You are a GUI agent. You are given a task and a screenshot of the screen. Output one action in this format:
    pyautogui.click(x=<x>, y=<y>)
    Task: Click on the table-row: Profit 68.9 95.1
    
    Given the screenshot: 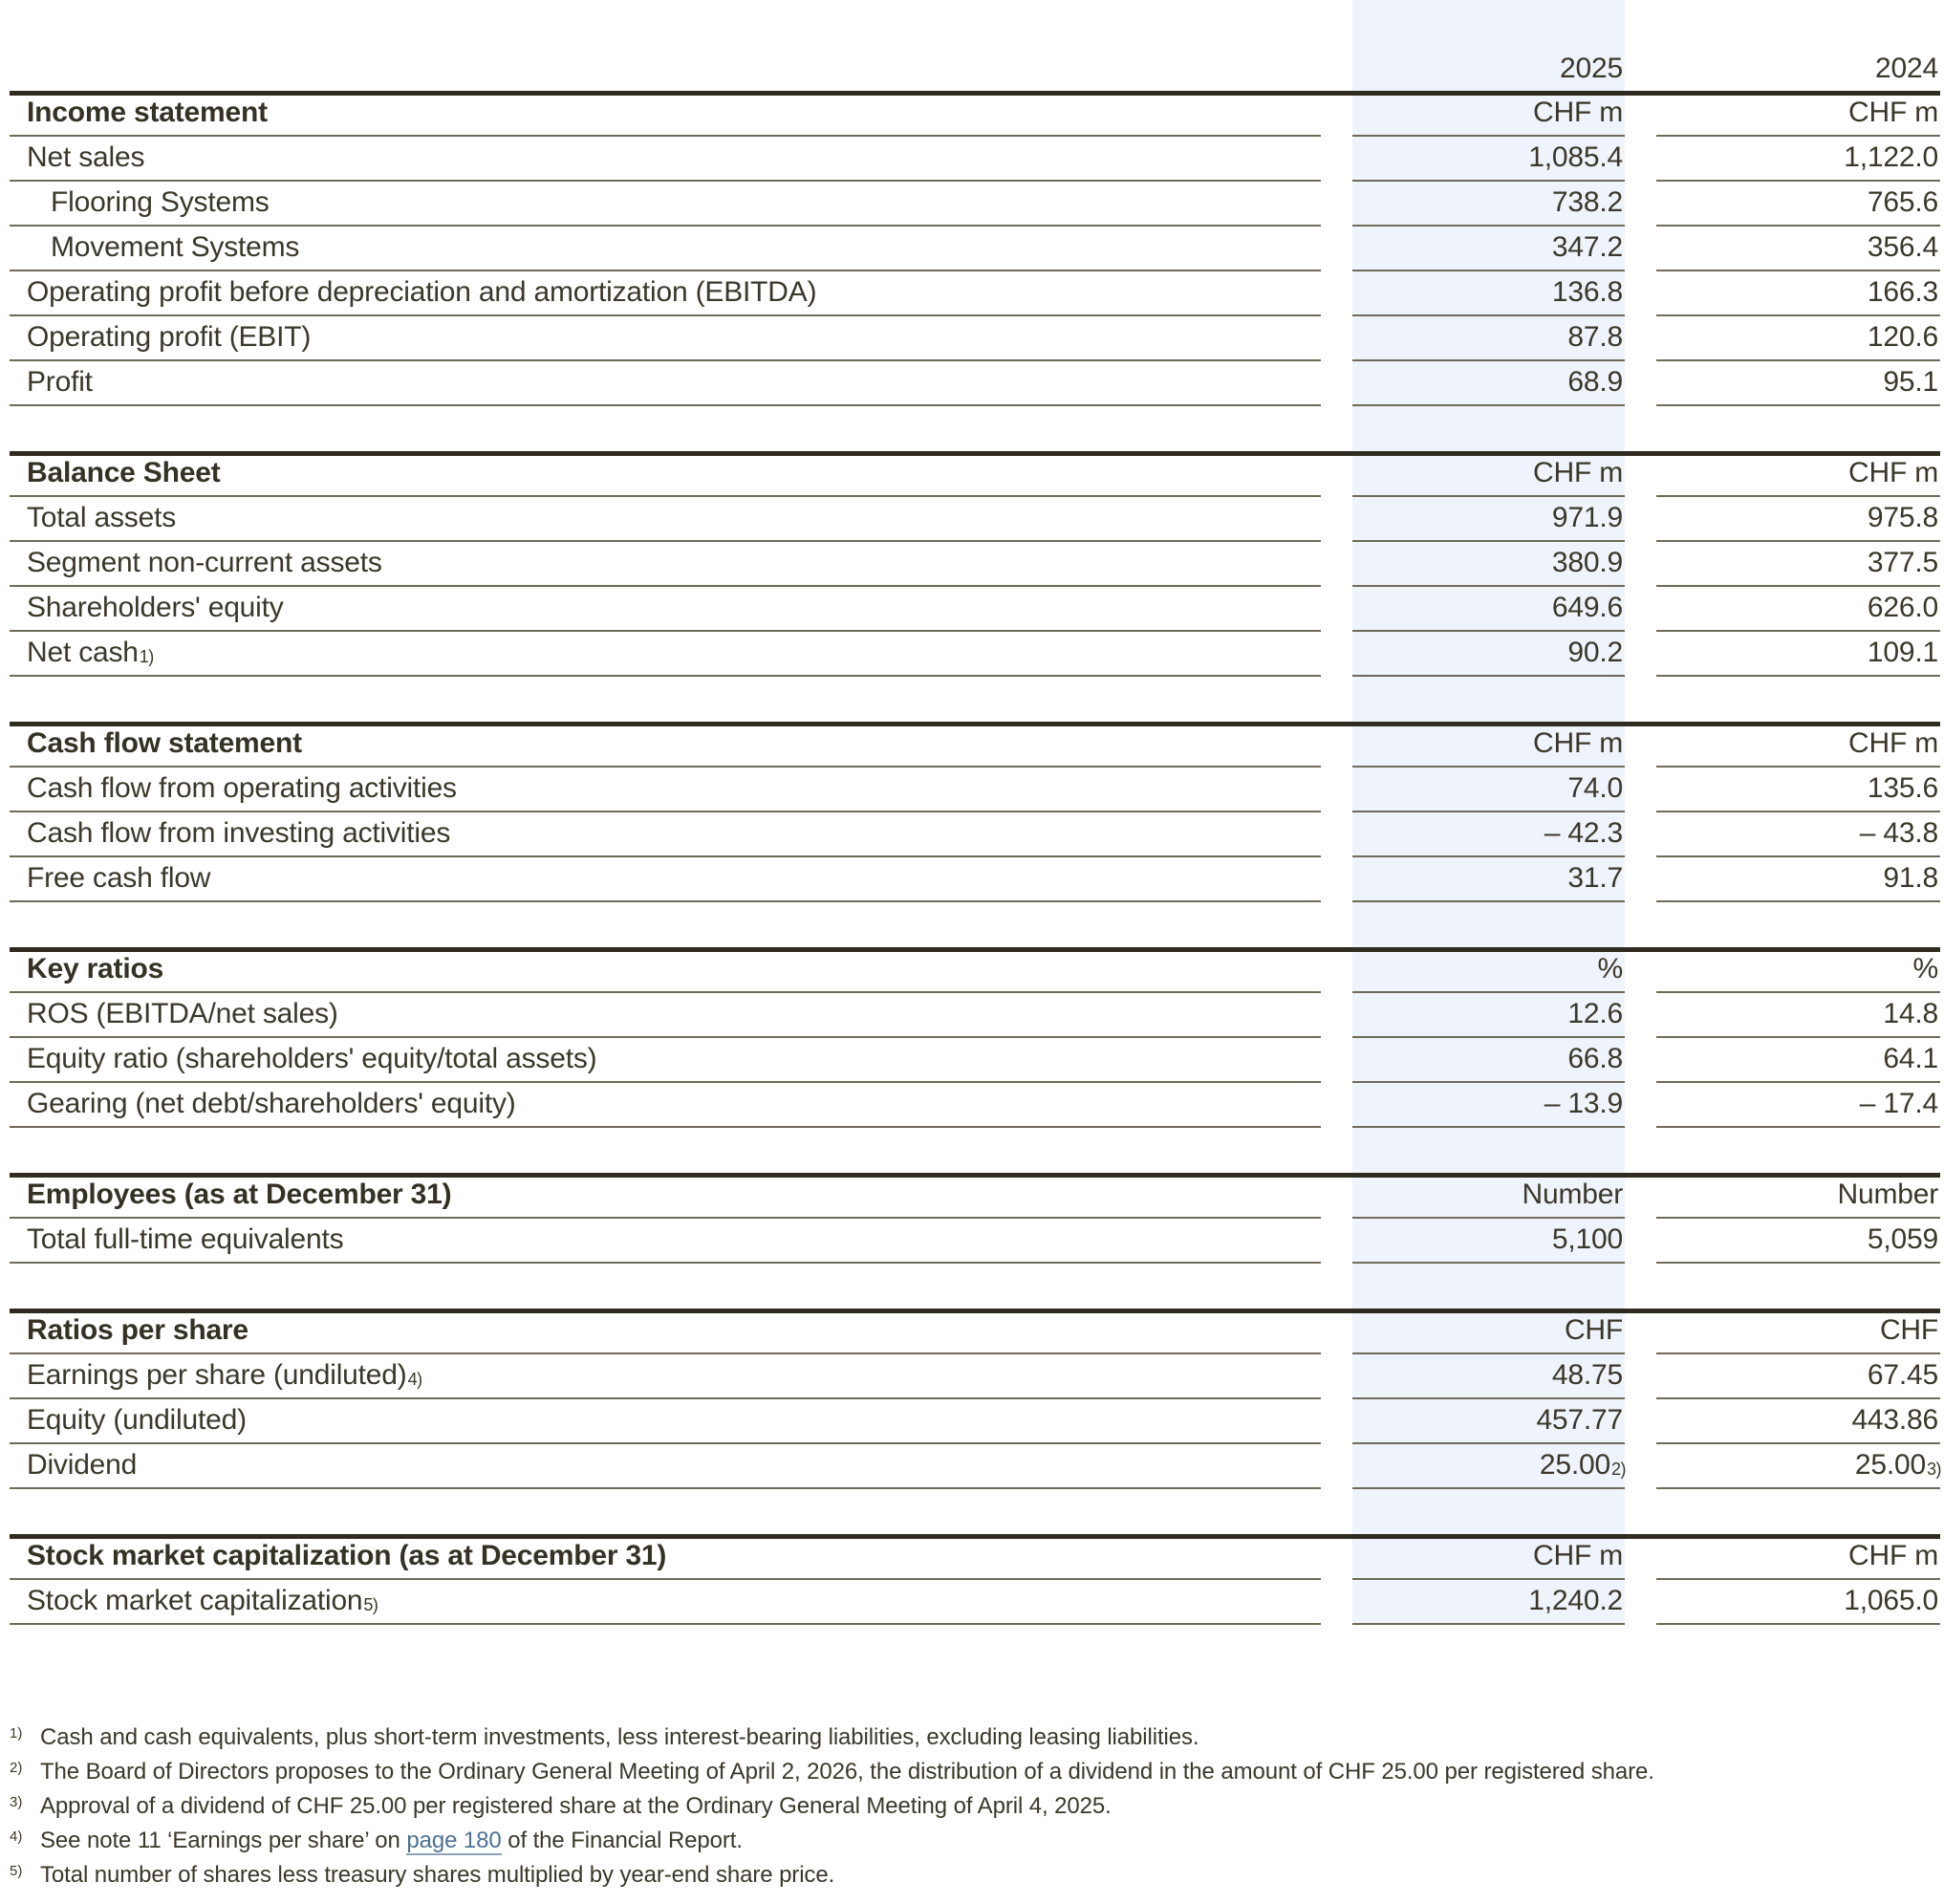 What is the action you would take?
    pyautogui.click(x=975, y=384)
    